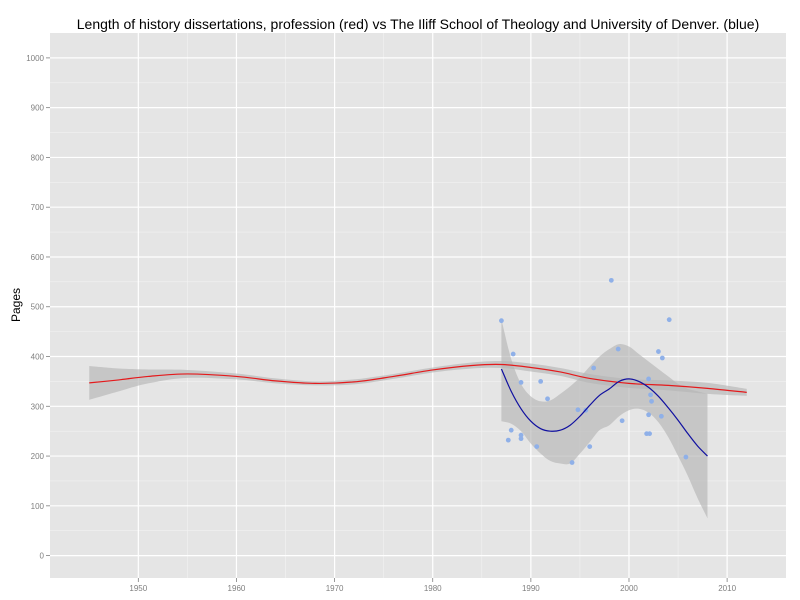 The height and width of the screenshot is (600, 800). I want to click on x-tick-label: 1980, so click(433, 588).